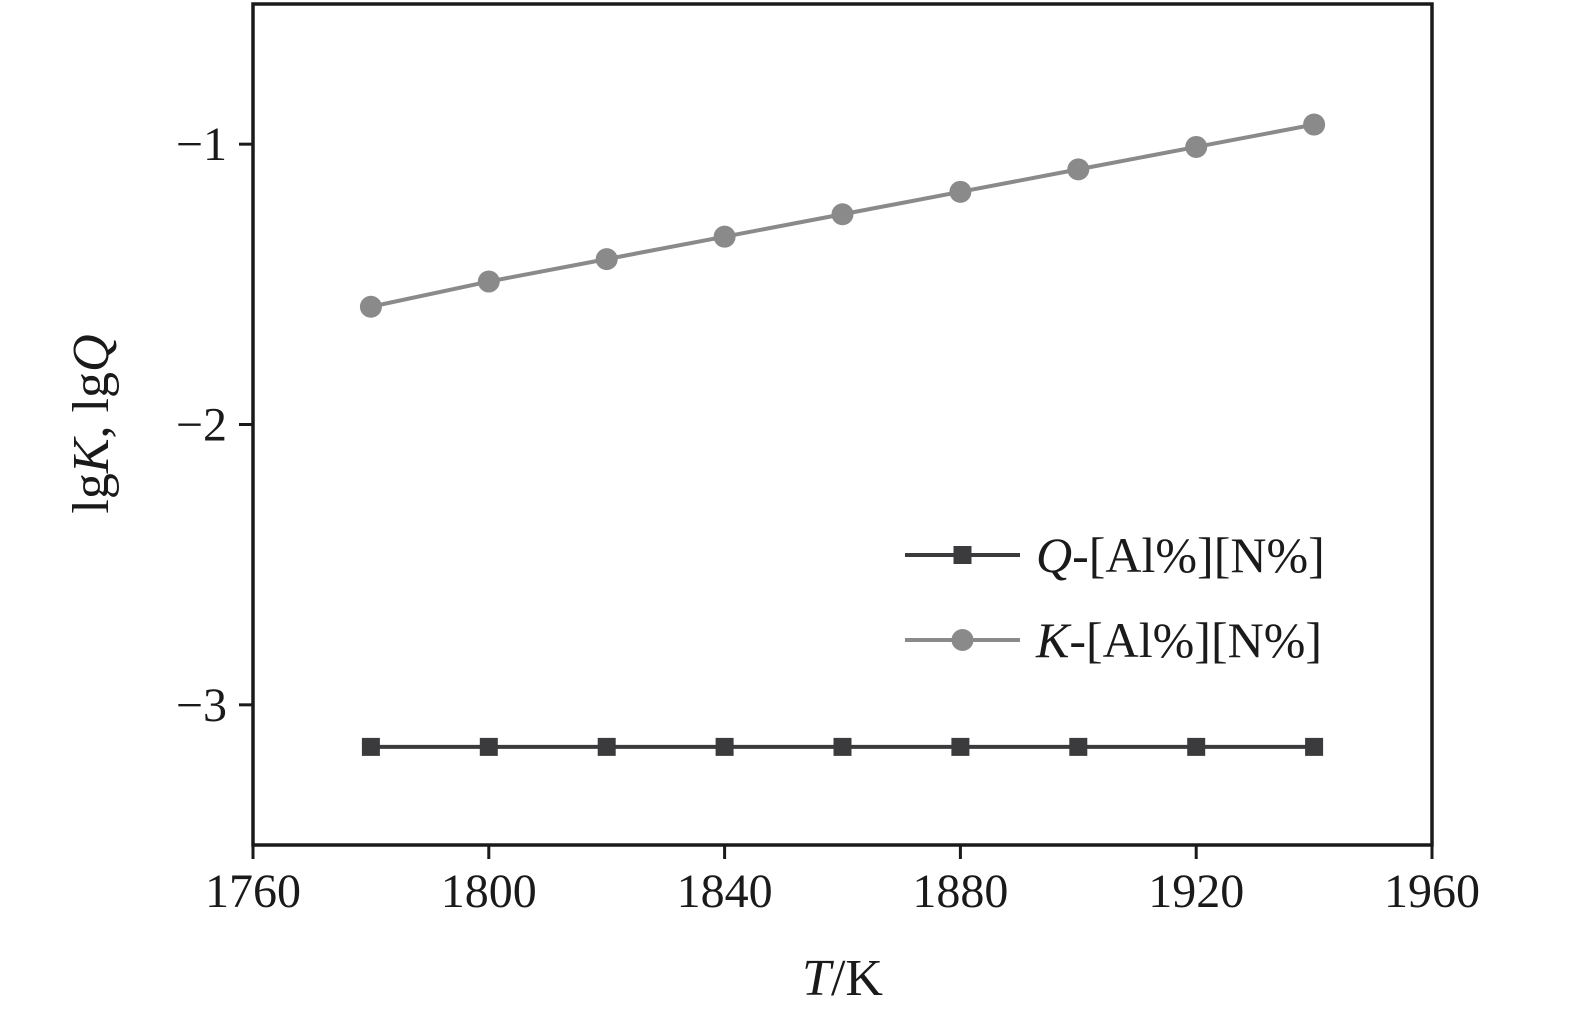  What do you see at coordinates (1196, 891) in the screenshot?
I see `x-tick-label: 1920` at bounding box center [1196, 891].